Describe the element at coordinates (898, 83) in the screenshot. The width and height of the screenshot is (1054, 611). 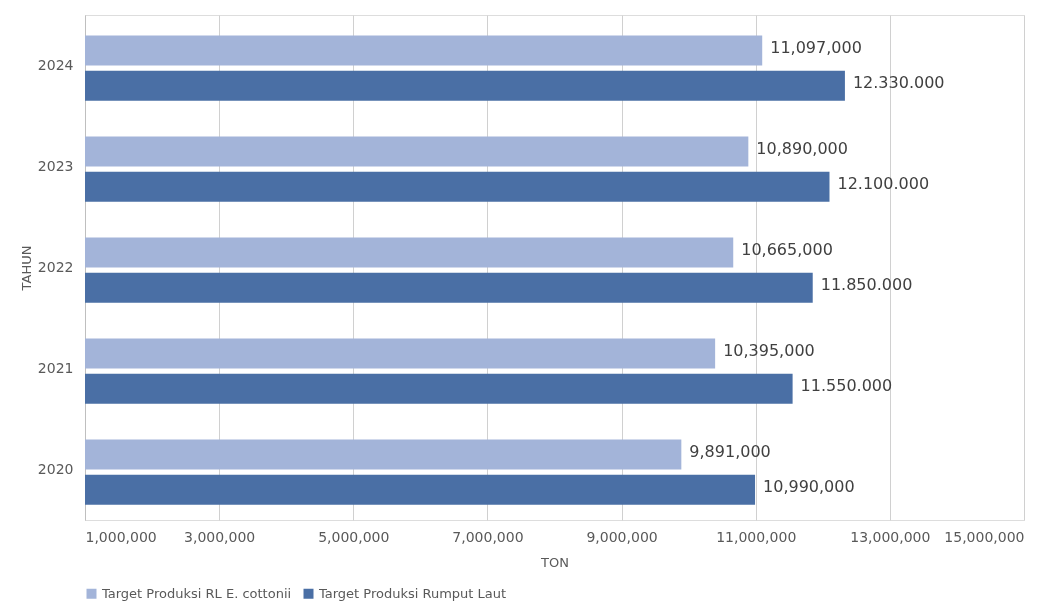
I see `data-label: 12.330.000` at that location.